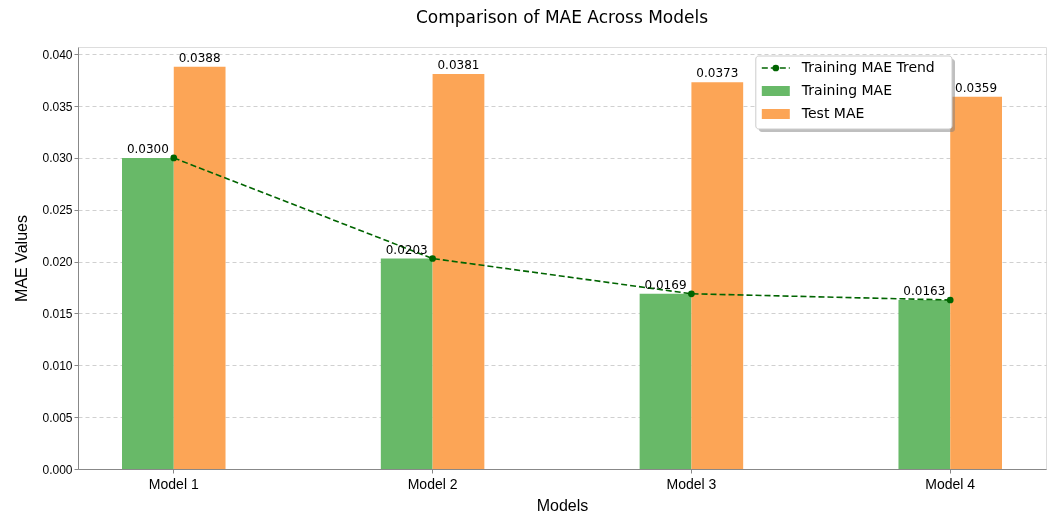 Image resolution: width=1048 pixels, height=519 pixels. I want to click on data-label: 0.0359, so click(976, 87).